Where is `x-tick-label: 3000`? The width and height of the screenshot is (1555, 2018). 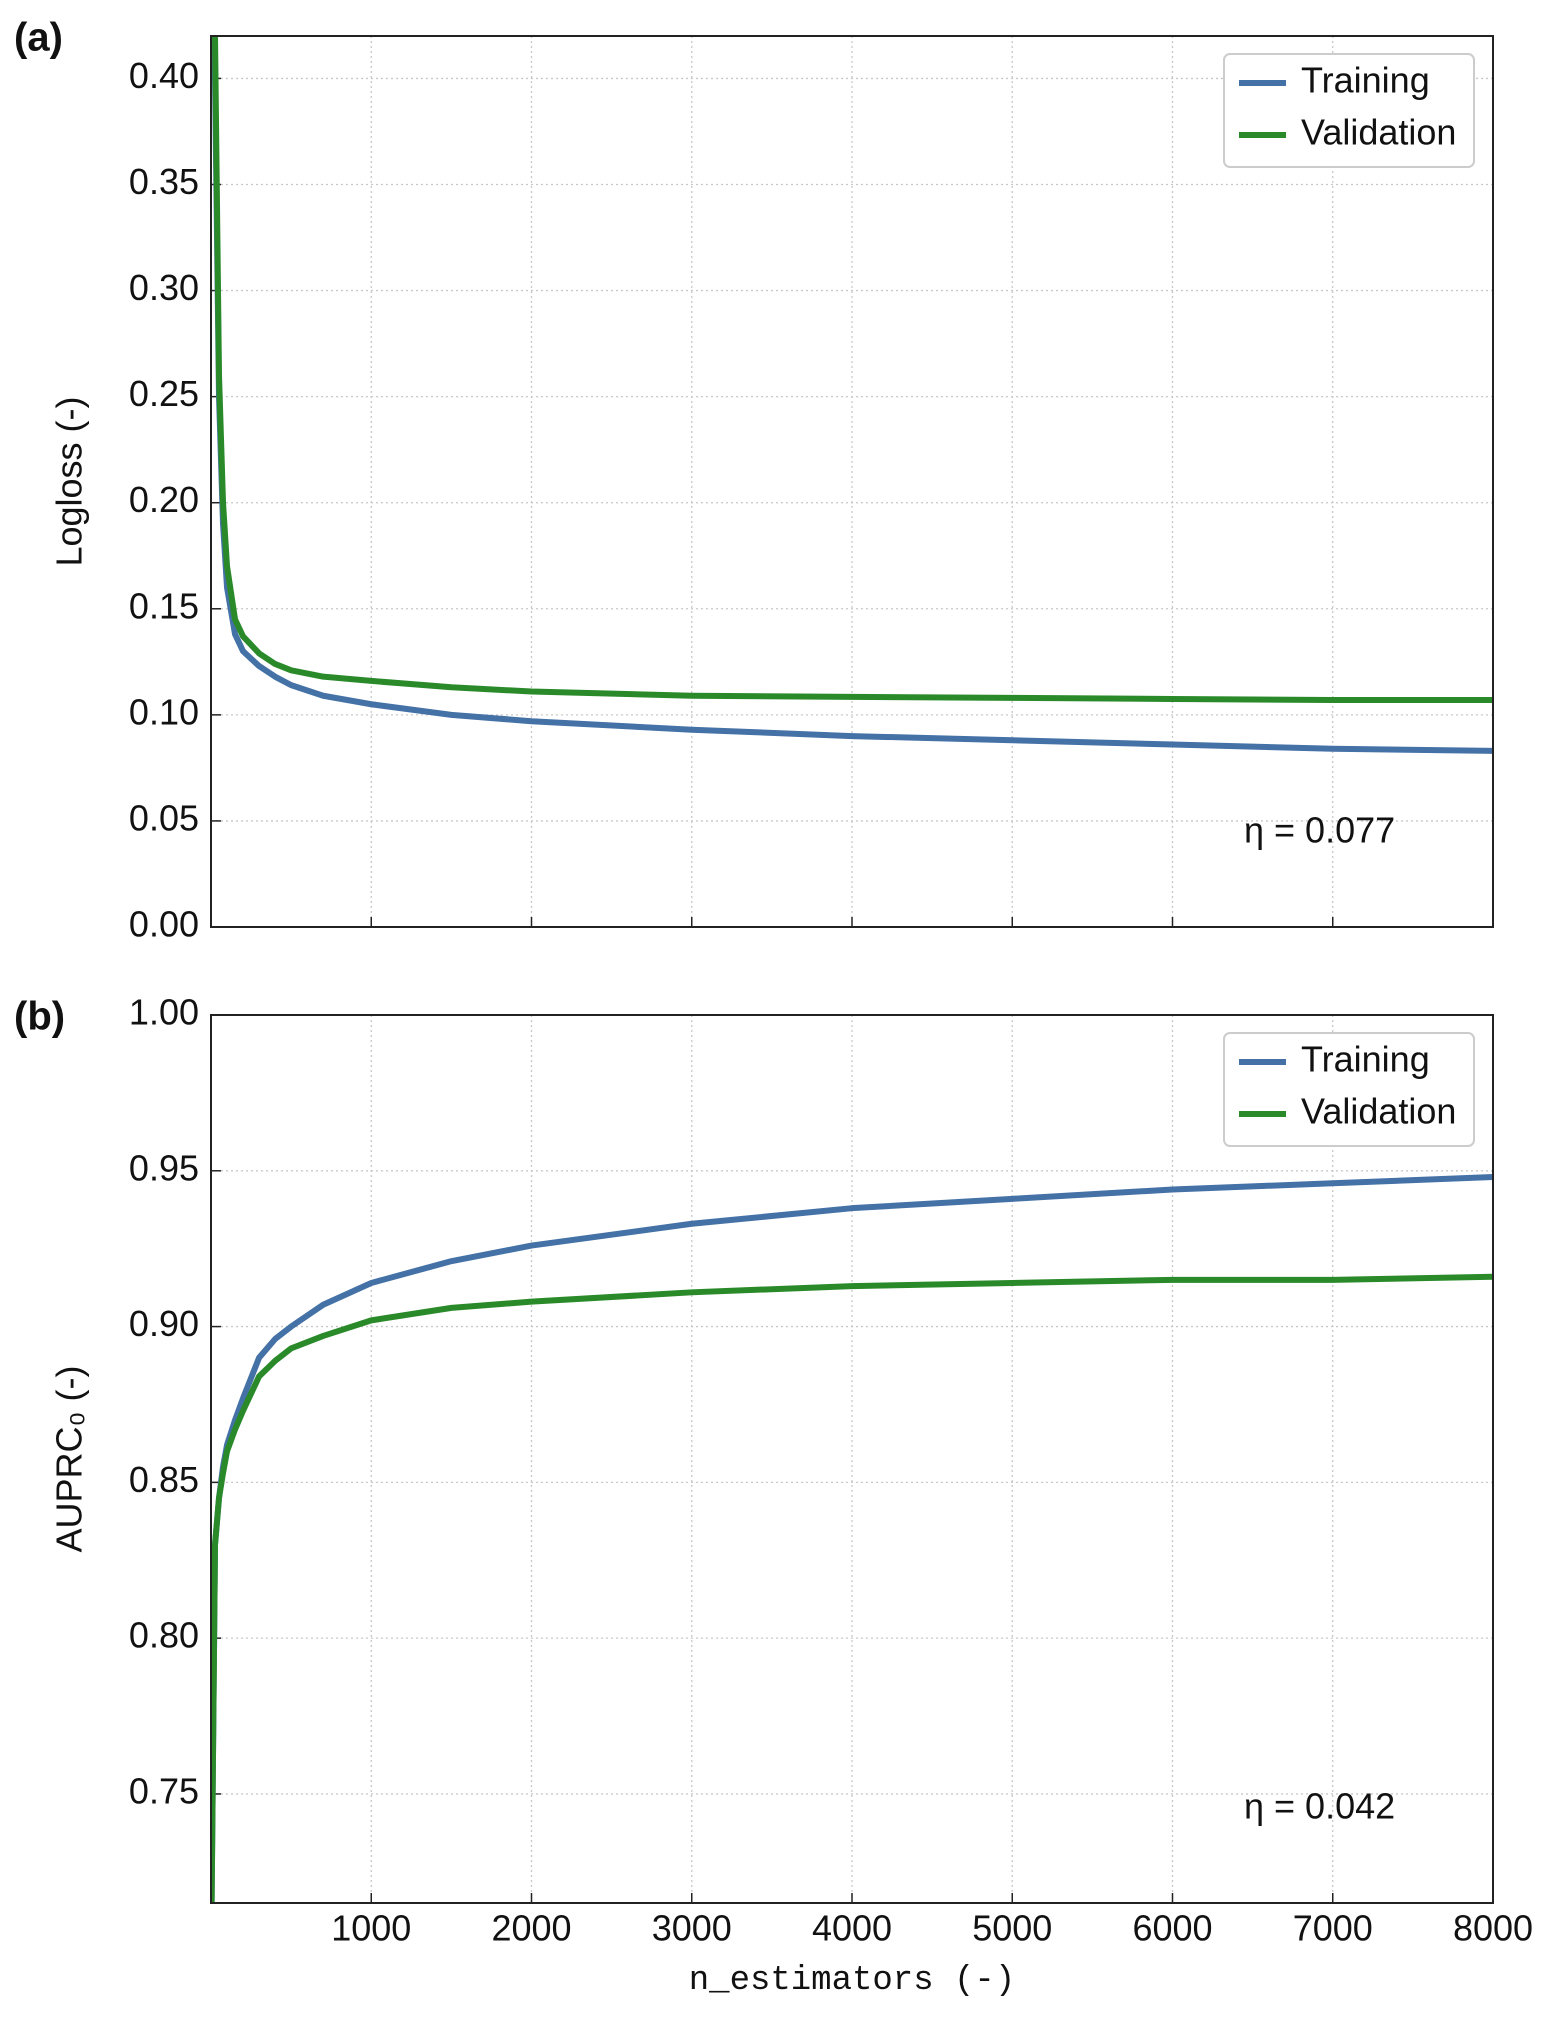
x-tick-label: 3000 is located at coordinates (692, 1928).